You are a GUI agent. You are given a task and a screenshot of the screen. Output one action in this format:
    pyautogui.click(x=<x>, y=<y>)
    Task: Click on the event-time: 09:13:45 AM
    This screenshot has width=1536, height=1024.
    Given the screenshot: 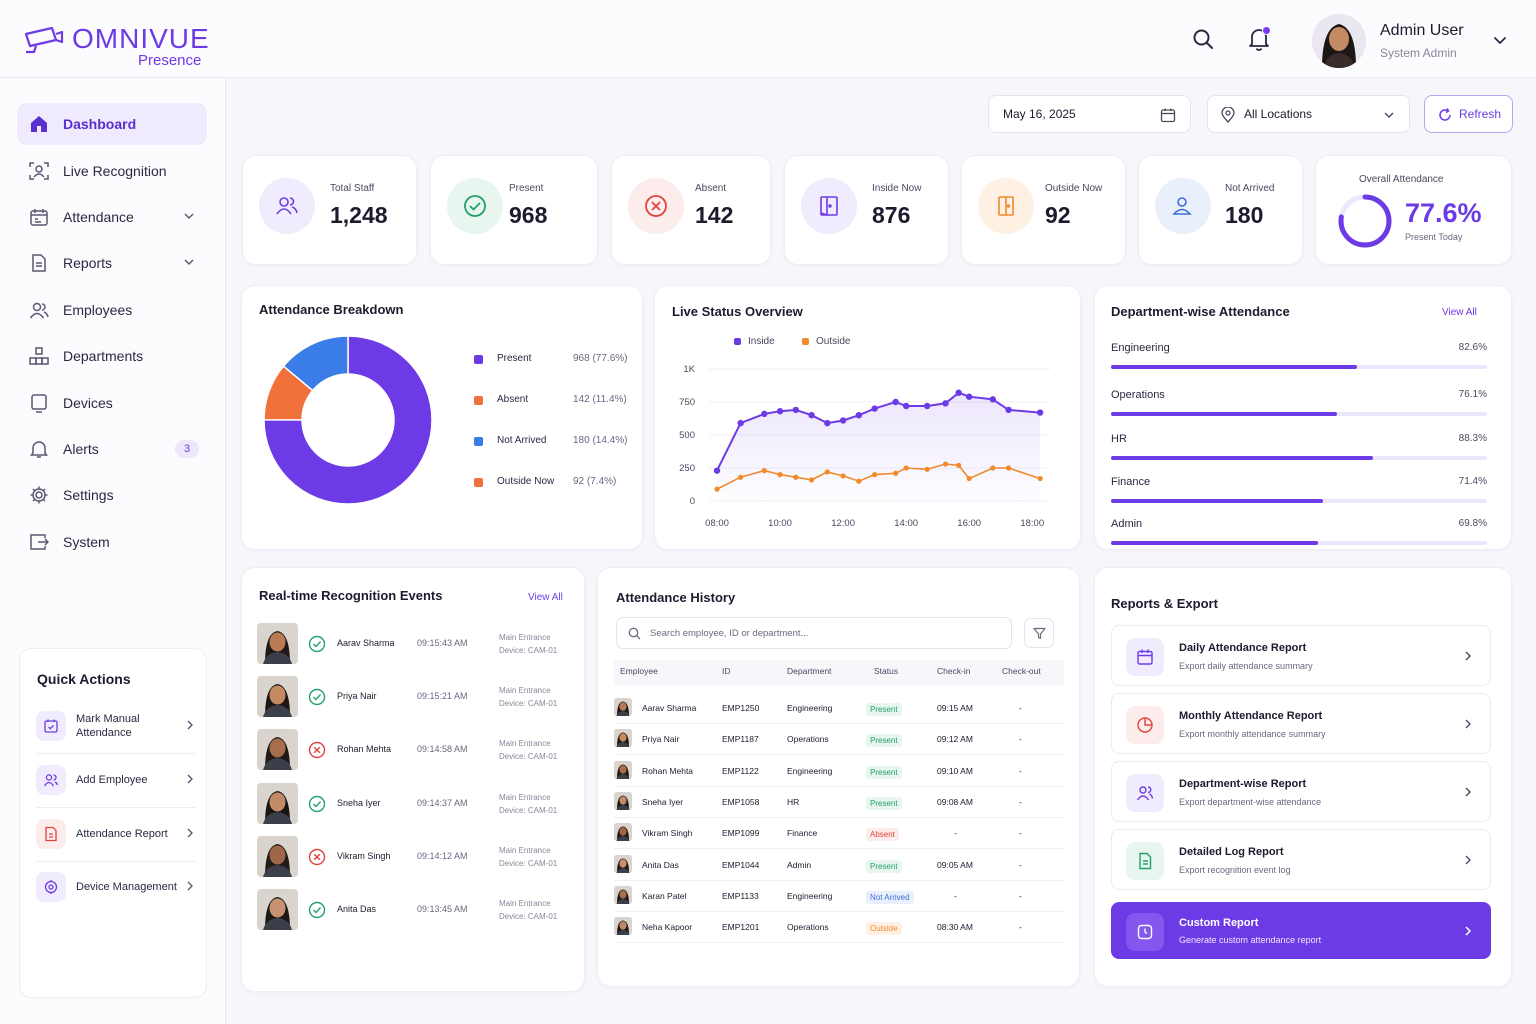 What is the action you would take?
    pyautogui.click(x=442, y=909)
    